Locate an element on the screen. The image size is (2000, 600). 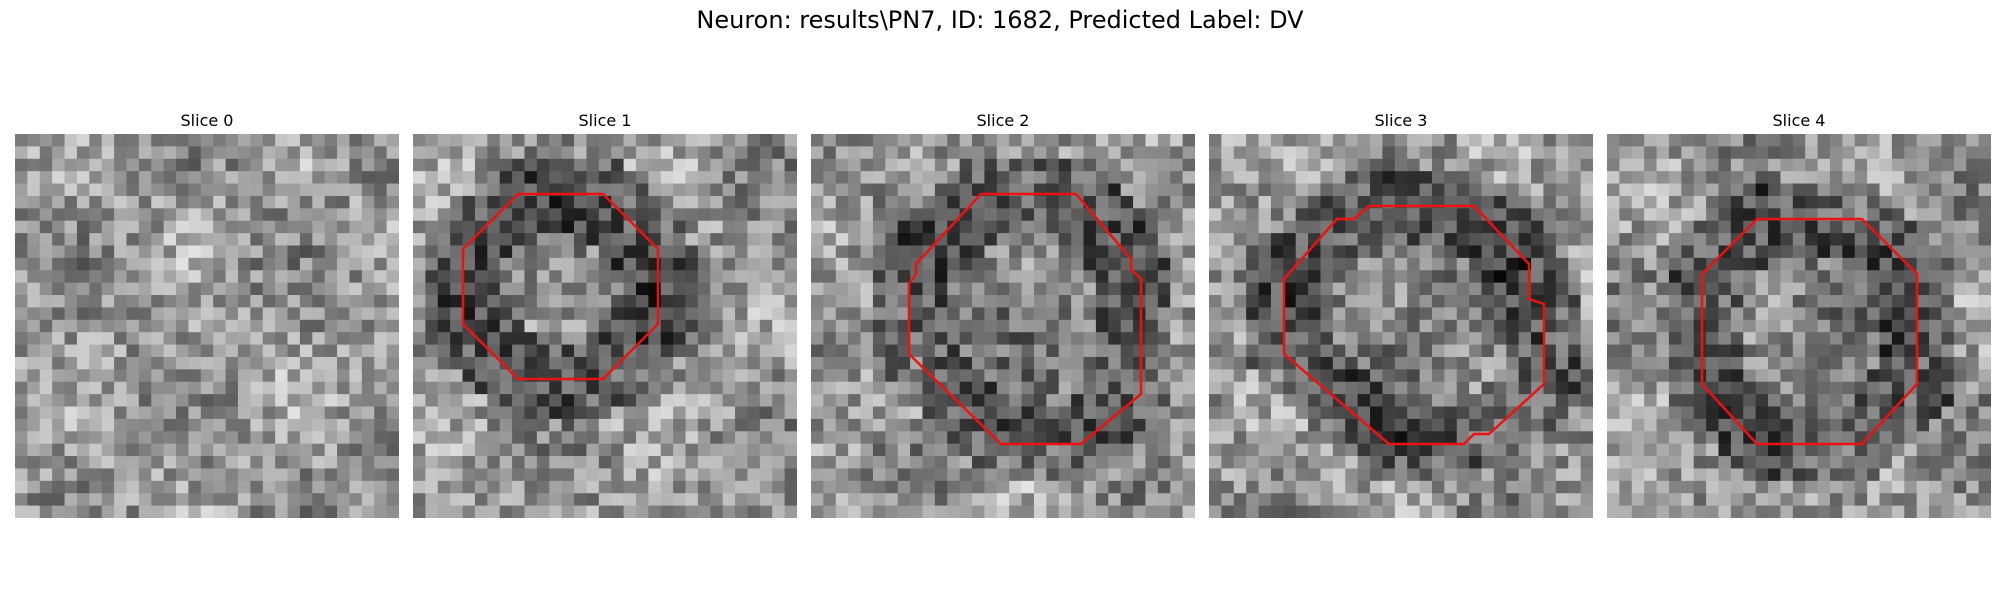
slice-panel-3: Slice 3 is located at coordinates (1401, 314).